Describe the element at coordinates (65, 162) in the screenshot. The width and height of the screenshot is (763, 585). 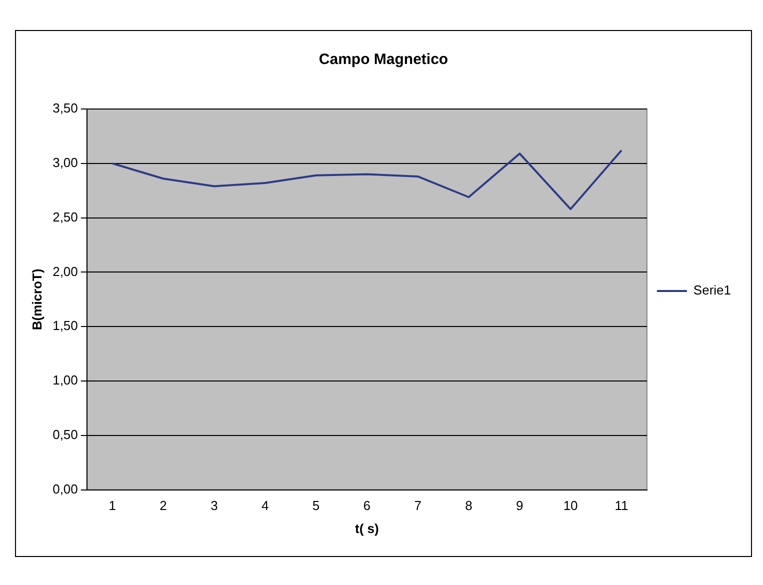
I see `y-tick-label: 3,00` at that location.